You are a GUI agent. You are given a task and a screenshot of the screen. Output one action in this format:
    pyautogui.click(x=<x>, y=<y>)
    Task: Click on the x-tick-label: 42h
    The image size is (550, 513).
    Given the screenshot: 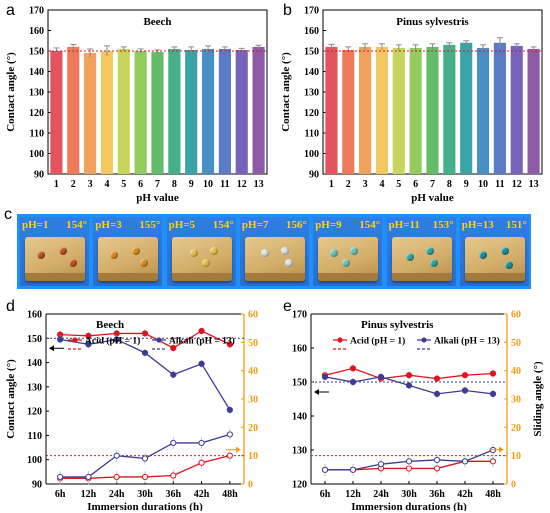 What is the action you would take?
    pyautogui.click(x=465, y=494)
    